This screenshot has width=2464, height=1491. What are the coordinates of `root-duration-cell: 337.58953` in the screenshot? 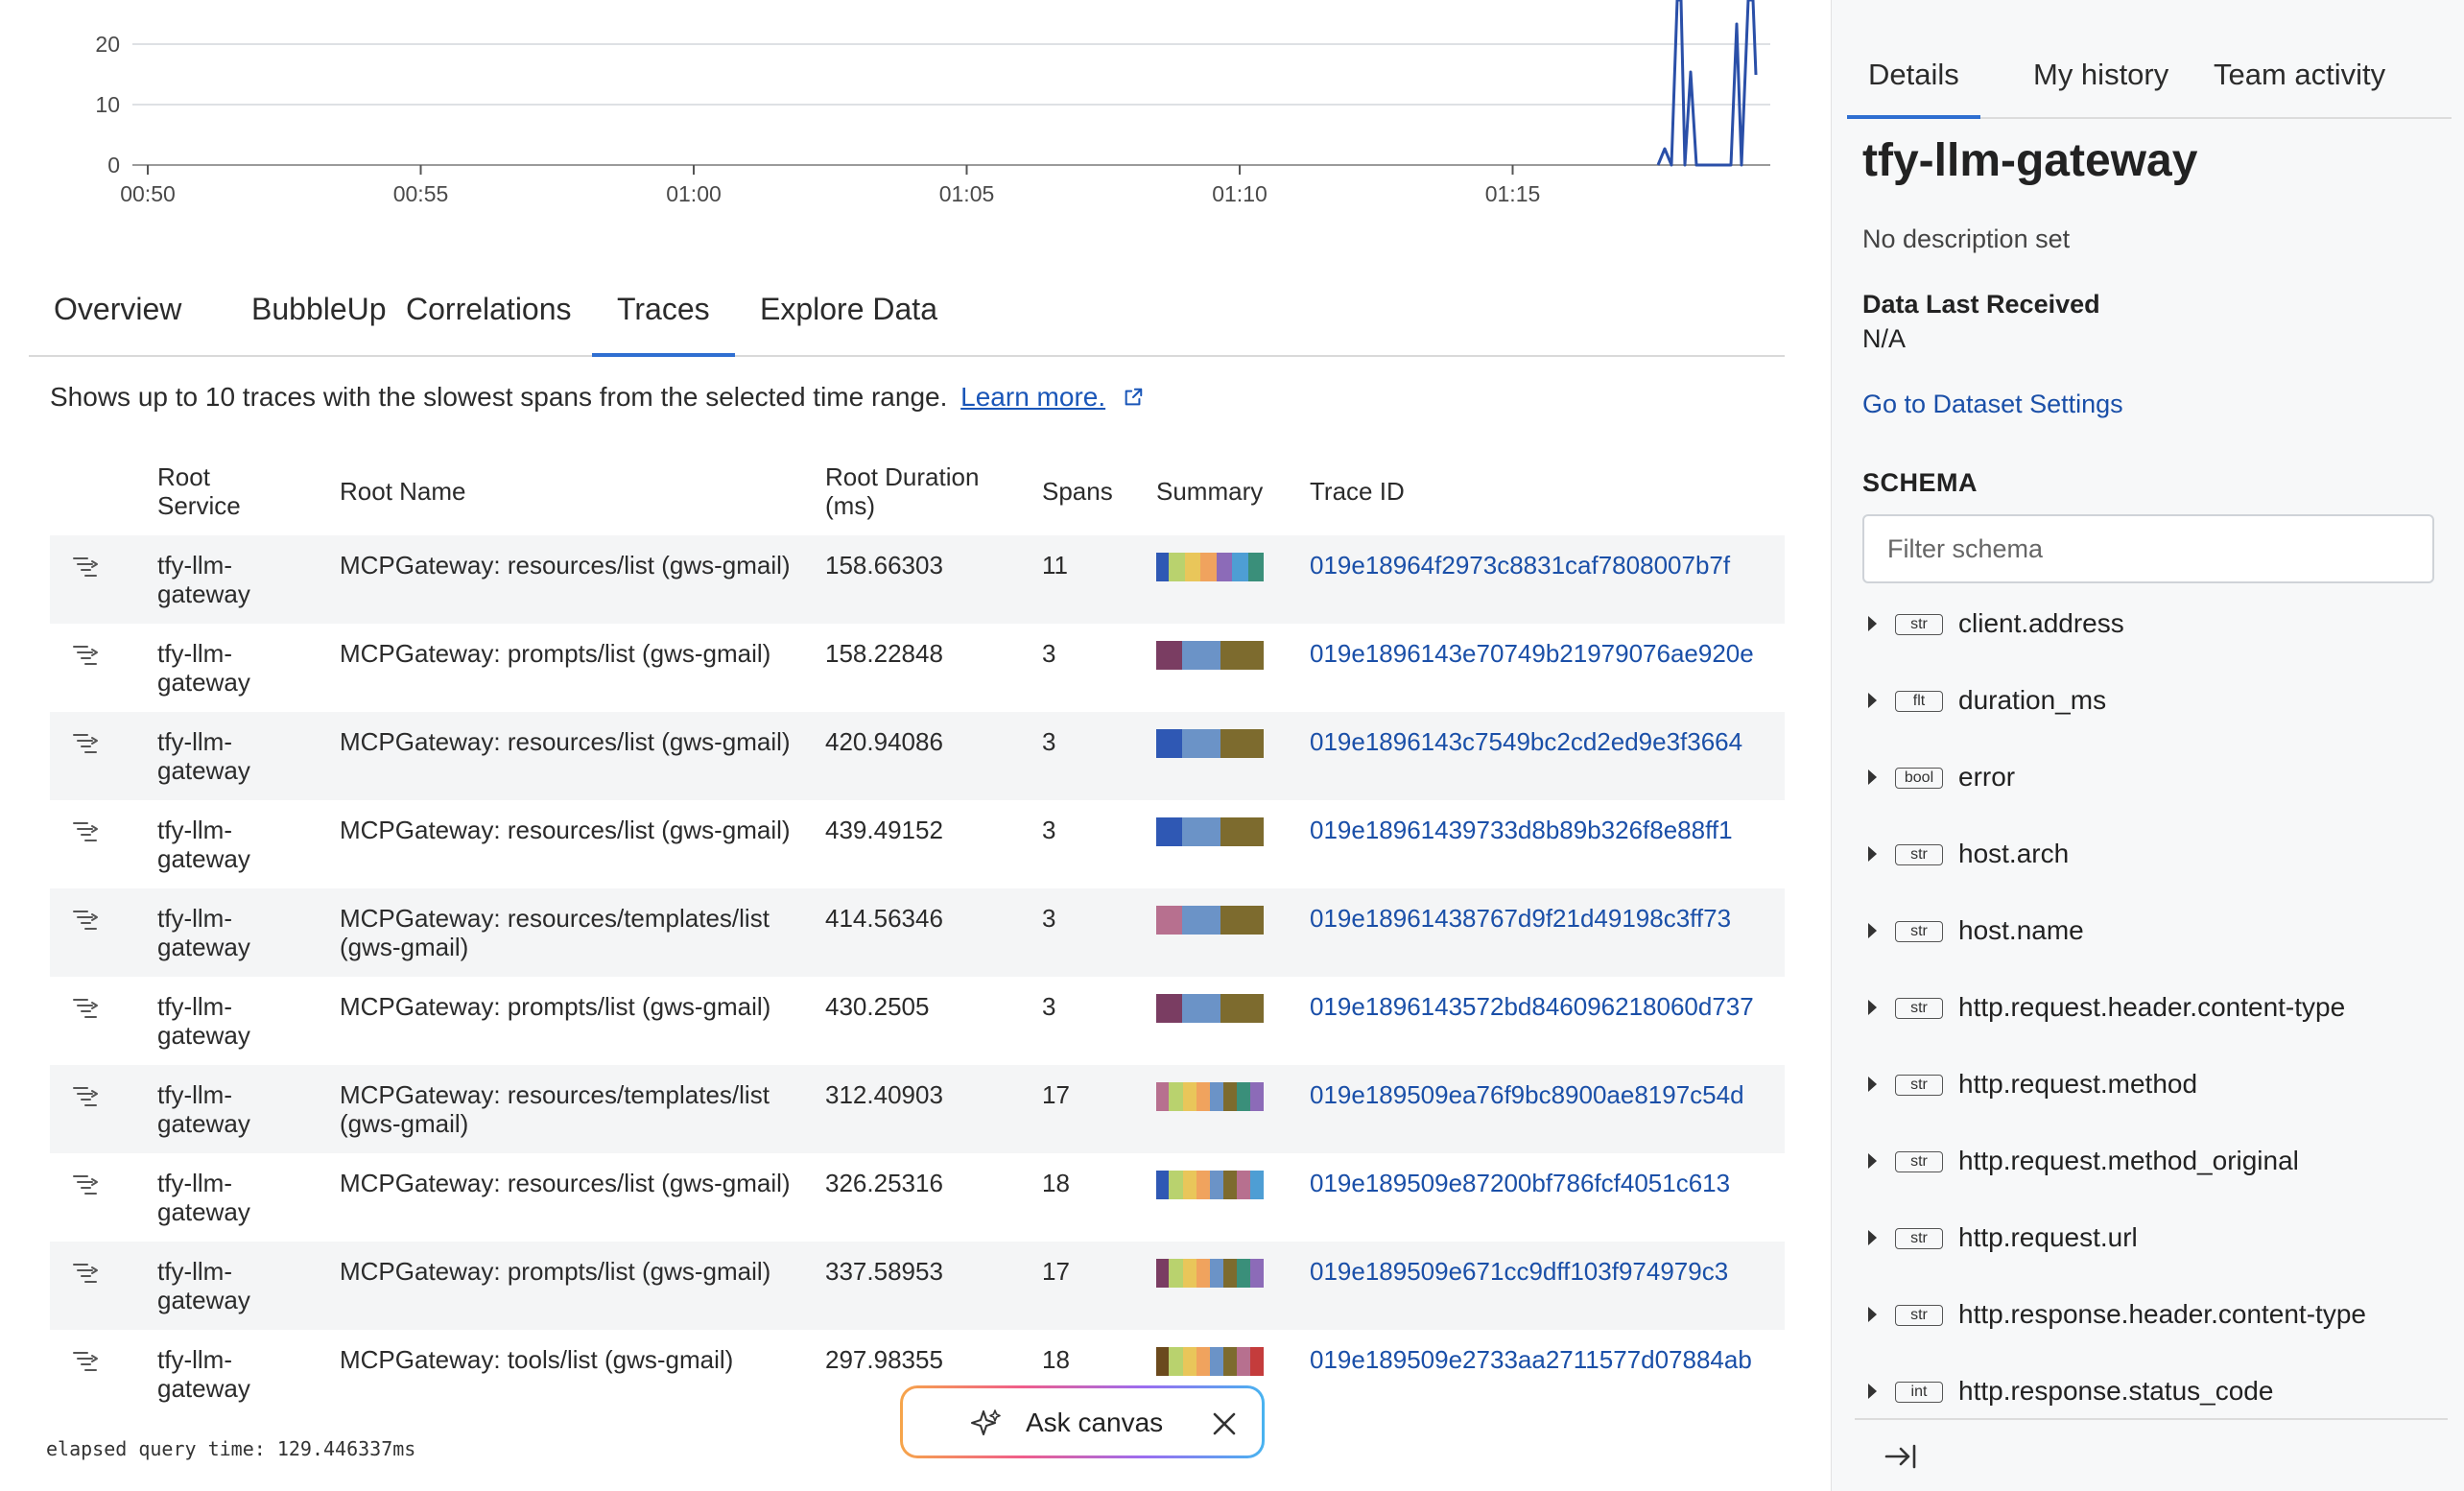 It's located at (884, 1271).